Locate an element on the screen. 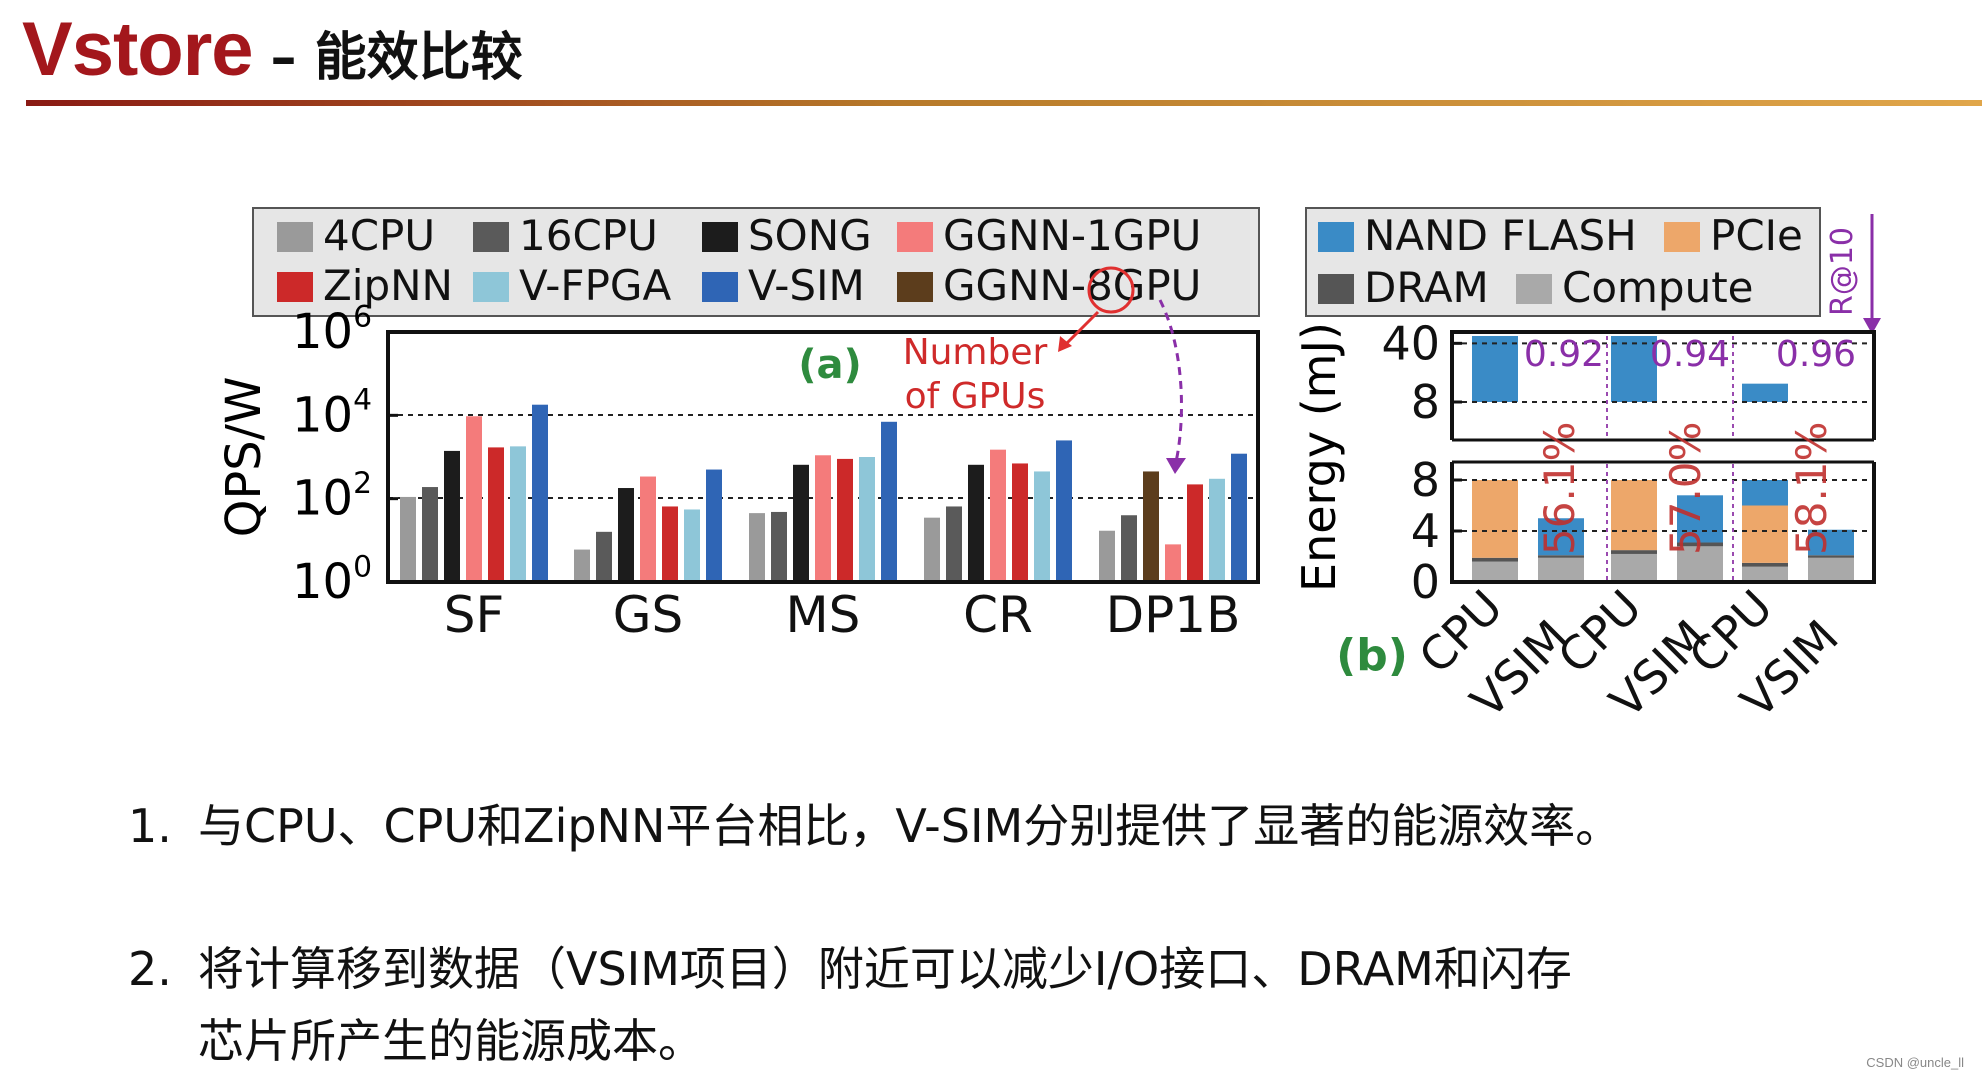  y-tick-label-b-lower_yticks-1: 4 is located at coordinates (1425, 531).